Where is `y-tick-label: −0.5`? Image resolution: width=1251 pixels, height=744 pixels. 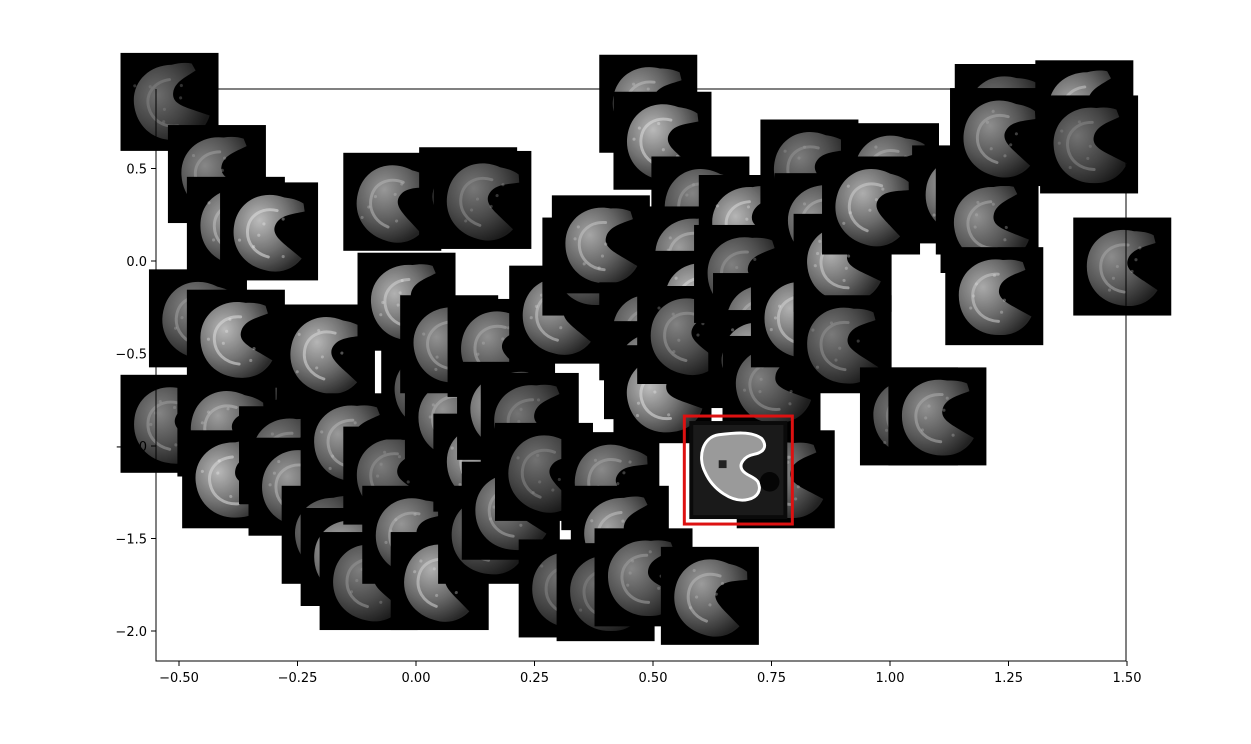
y-tick-label: −0.5 is located at coordinates (131, 355).